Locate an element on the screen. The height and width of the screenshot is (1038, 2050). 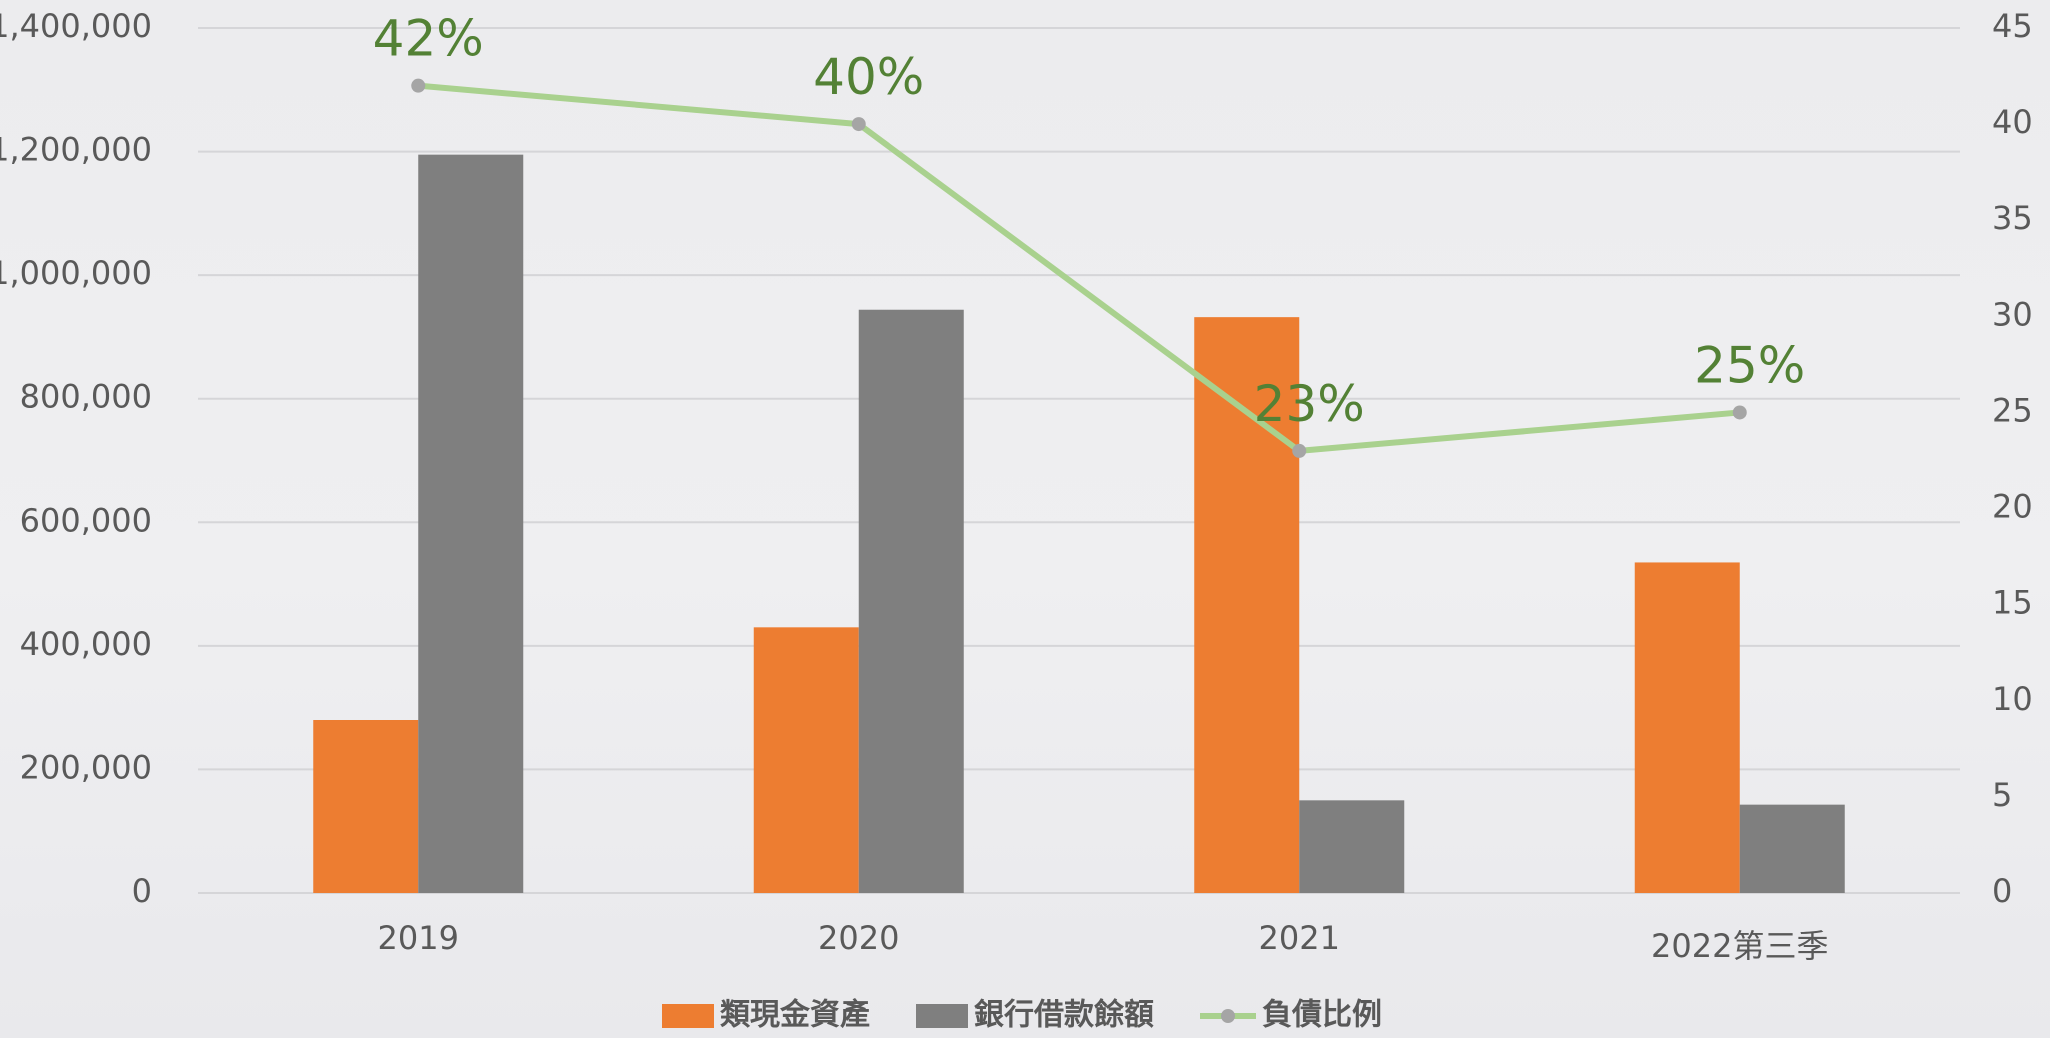
right-axis-tick-label: 45 is located at coordinates (2012, 26).